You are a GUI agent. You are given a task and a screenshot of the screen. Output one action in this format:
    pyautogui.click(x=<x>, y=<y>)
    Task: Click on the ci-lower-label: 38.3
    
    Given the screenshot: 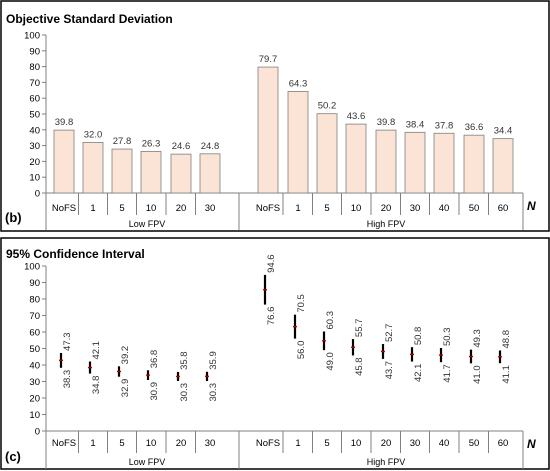 What is the action you would take?
    pyautogui.click(x=67, y=379)
    